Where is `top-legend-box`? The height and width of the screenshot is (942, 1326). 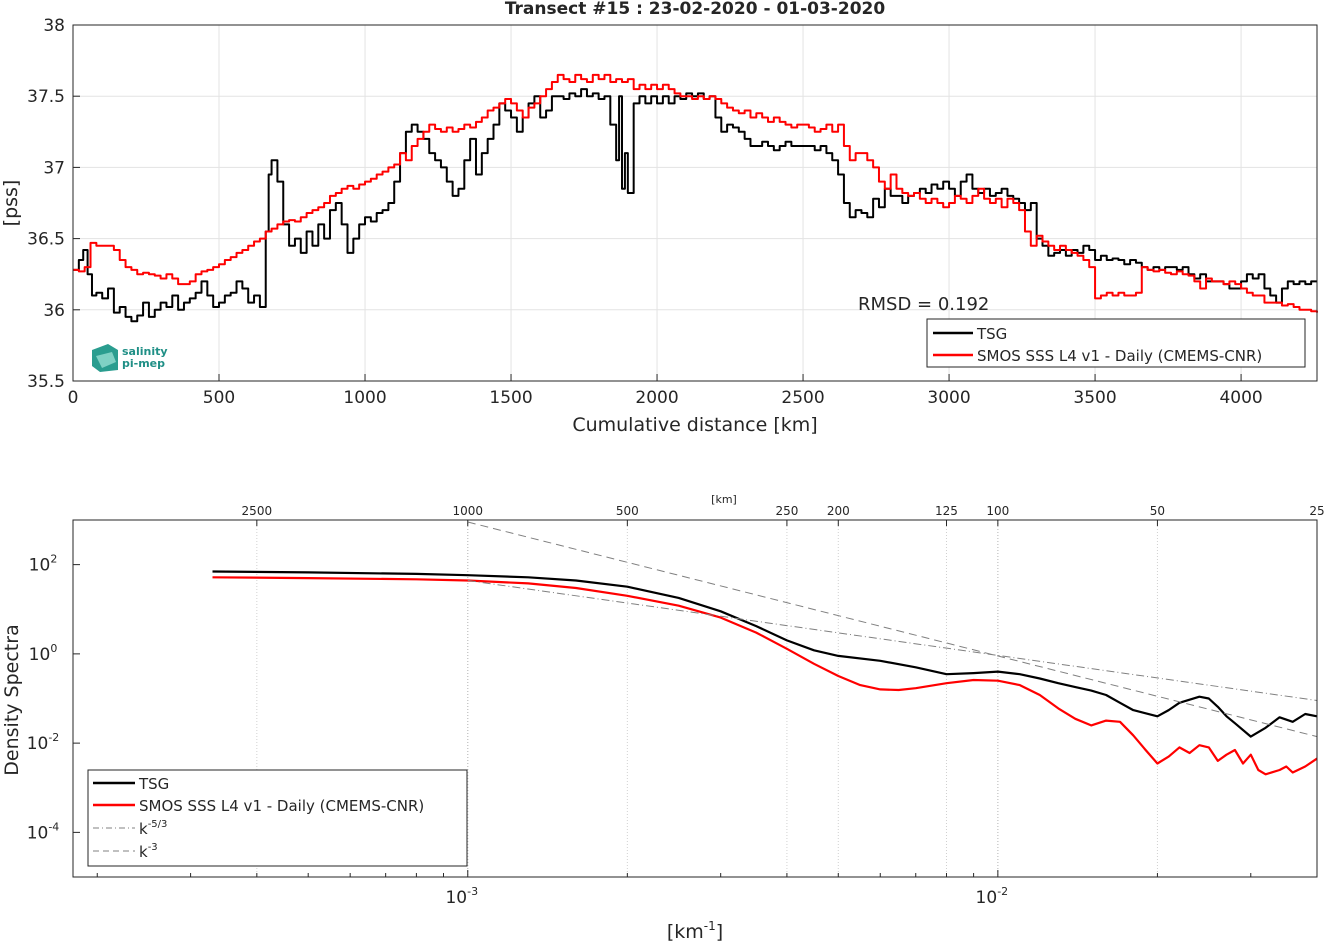 top-legend-box is located at coordinates (1116, 343).